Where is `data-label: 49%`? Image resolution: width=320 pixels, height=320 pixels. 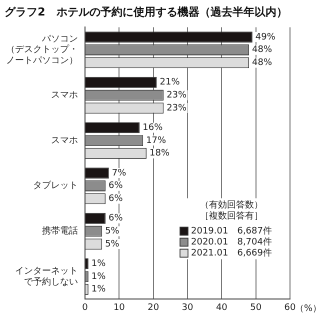 data-label: 49% is located at coordinates (265, 37).